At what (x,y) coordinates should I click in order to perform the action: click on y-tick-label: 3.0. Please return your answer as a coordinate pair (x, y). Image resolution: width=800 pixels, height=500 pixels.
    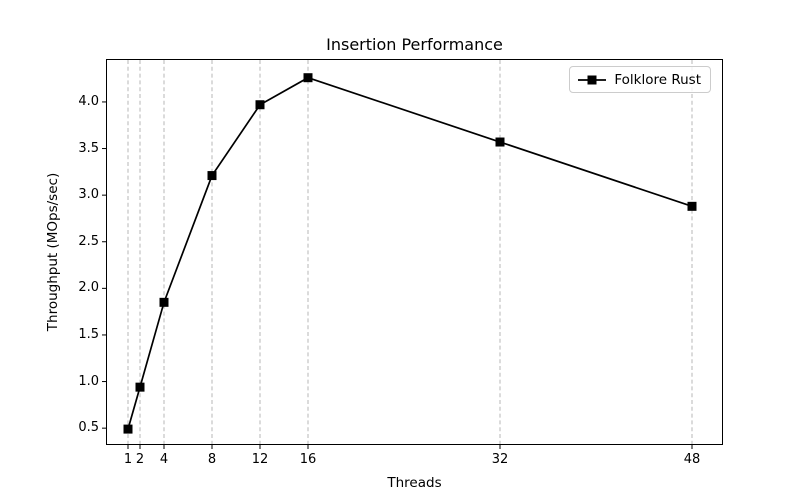
    Looking at the image, I should click on (88, 195).